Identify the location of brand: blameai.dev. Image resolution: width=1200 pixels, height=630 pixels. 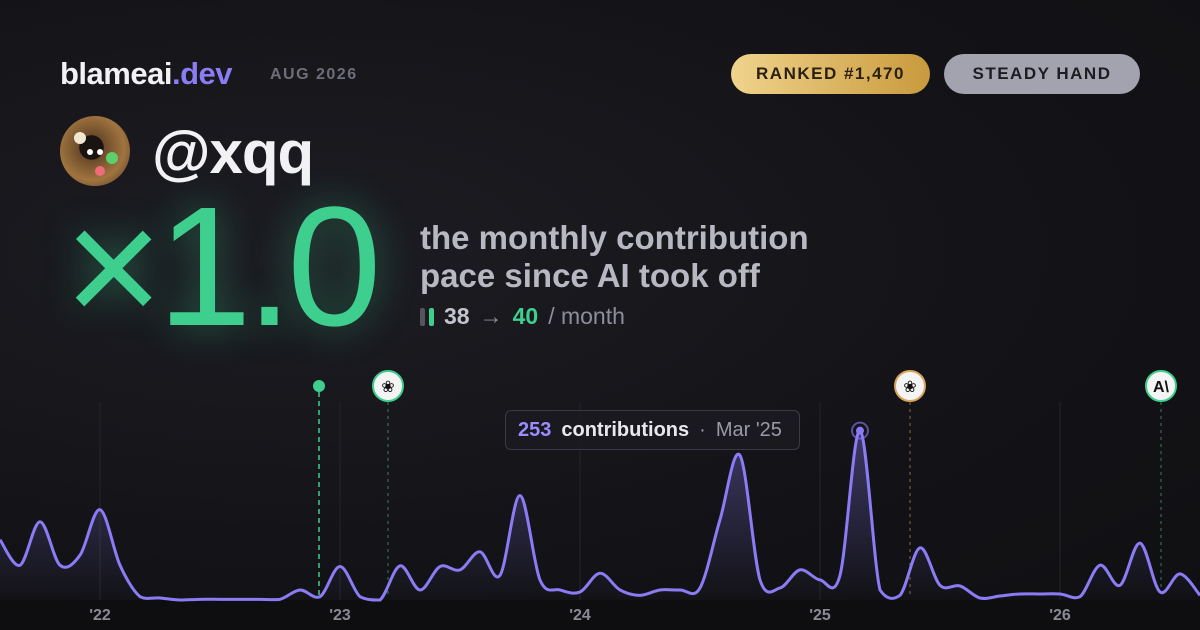
(146, 74).